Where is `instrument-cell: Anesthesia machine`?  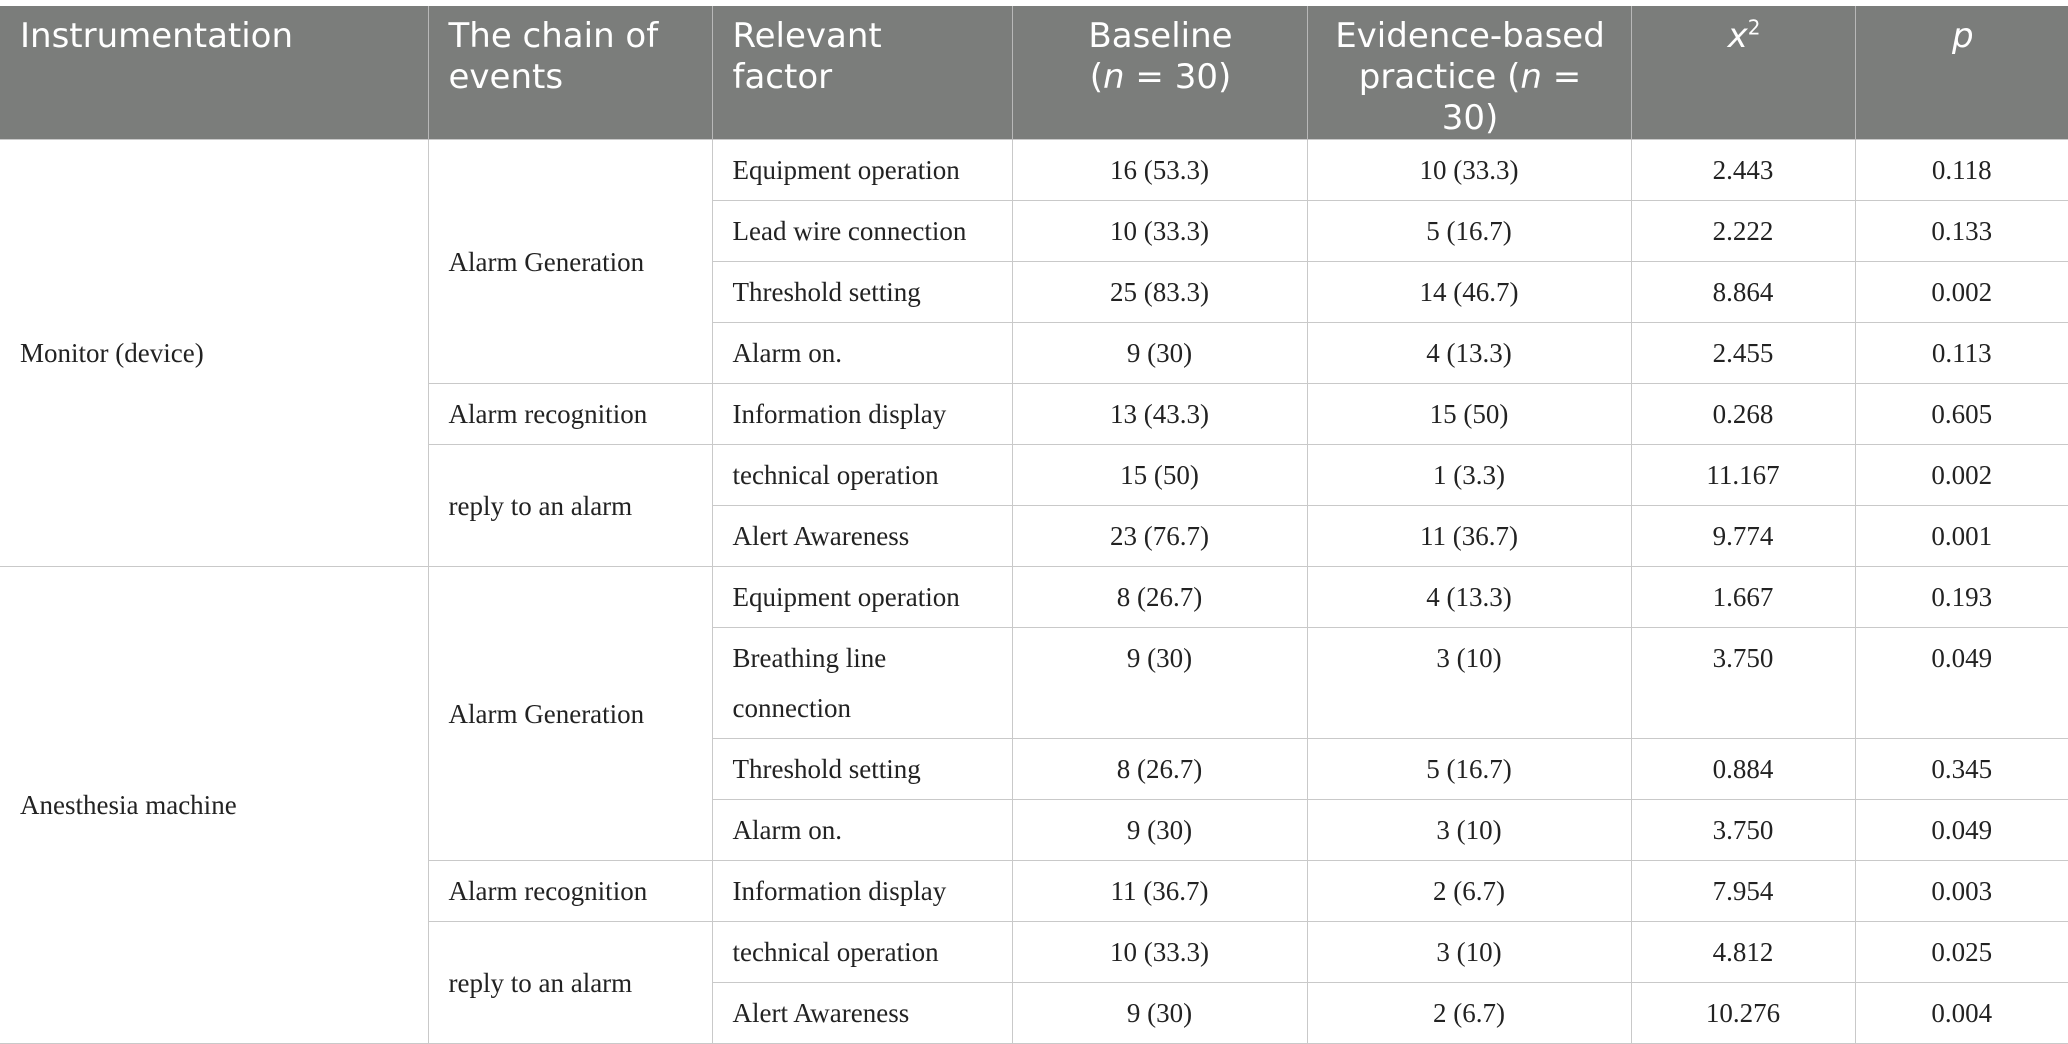 instrument-cell: Anesthesia machine is located at coordinates (214, 805).